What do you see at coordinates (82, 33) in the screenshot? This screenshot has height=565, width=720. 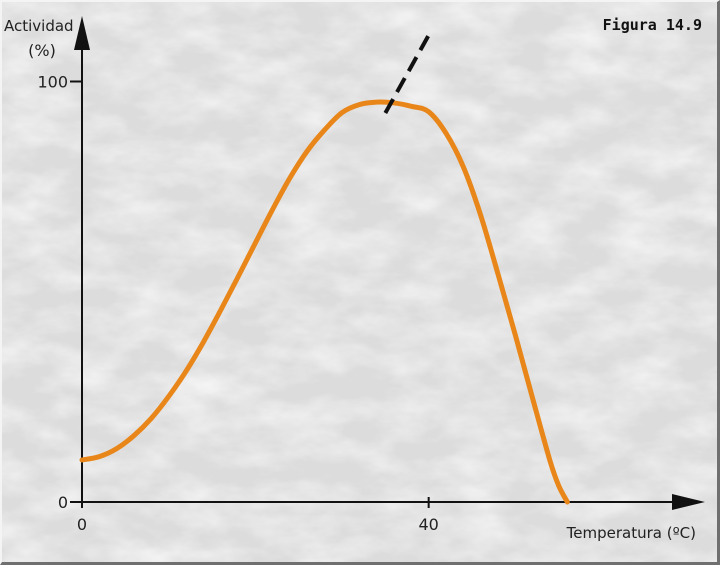 I see `y-axis-arrowhead` at bounding box center [82, 33].